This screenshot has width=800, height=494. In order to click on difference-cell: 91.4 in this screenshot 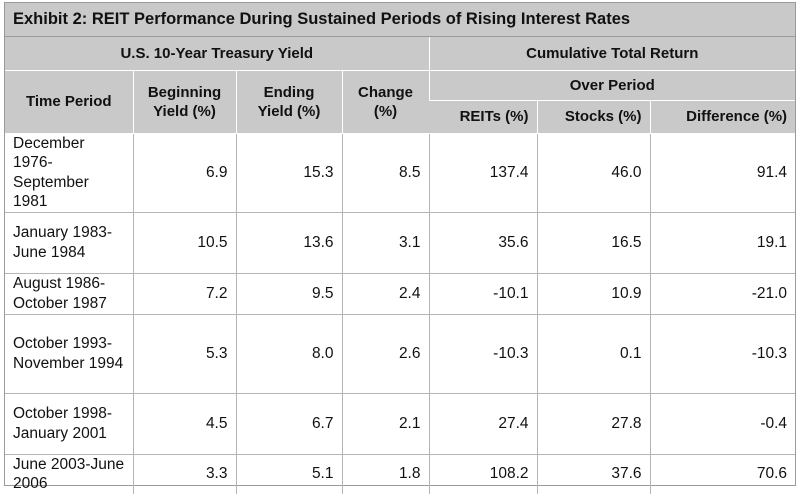, I will do `click(722, 173)`.